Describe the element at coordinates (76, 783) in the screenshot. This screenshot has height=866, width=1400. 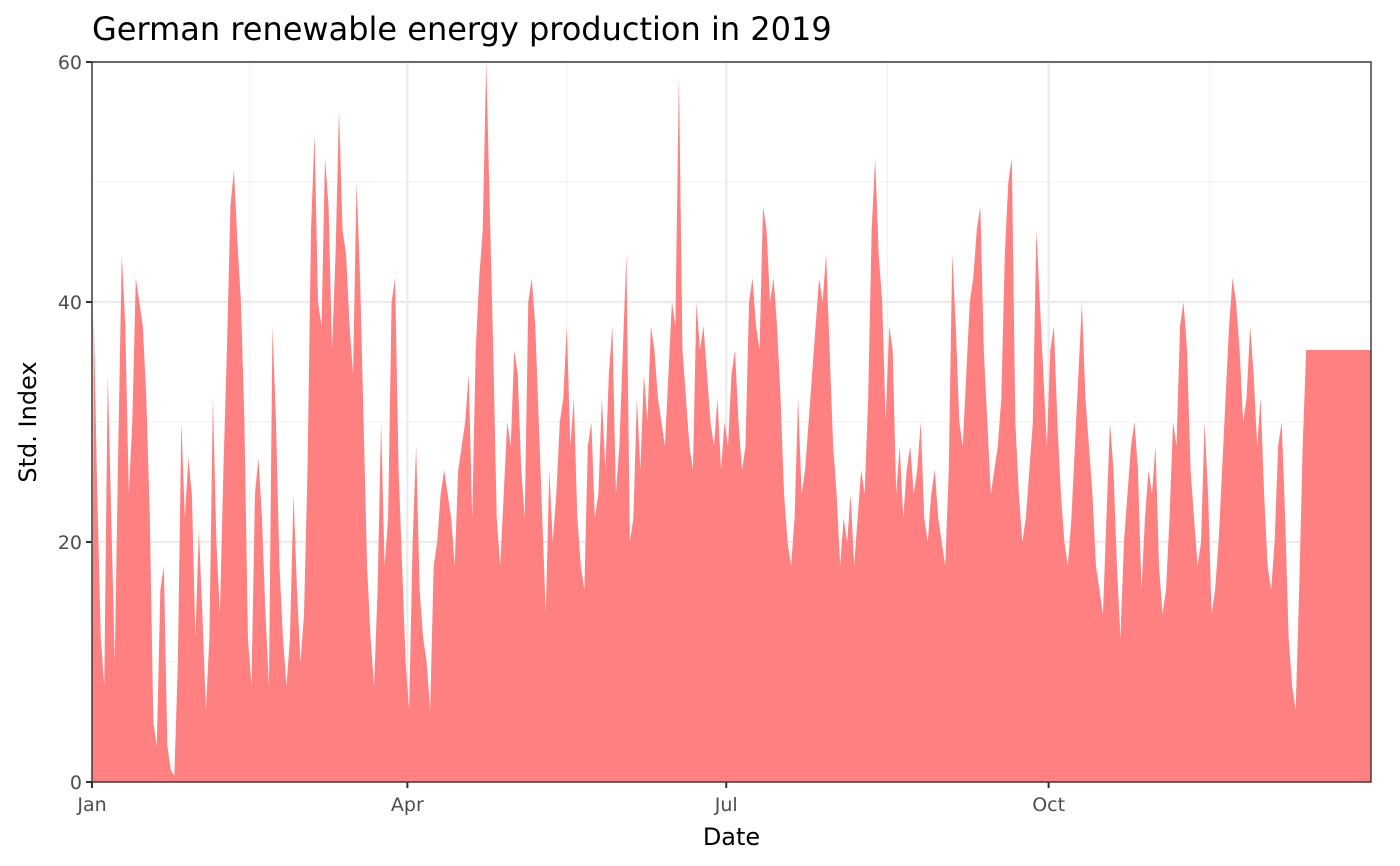
I see `y-tick-label: 0` at that location.